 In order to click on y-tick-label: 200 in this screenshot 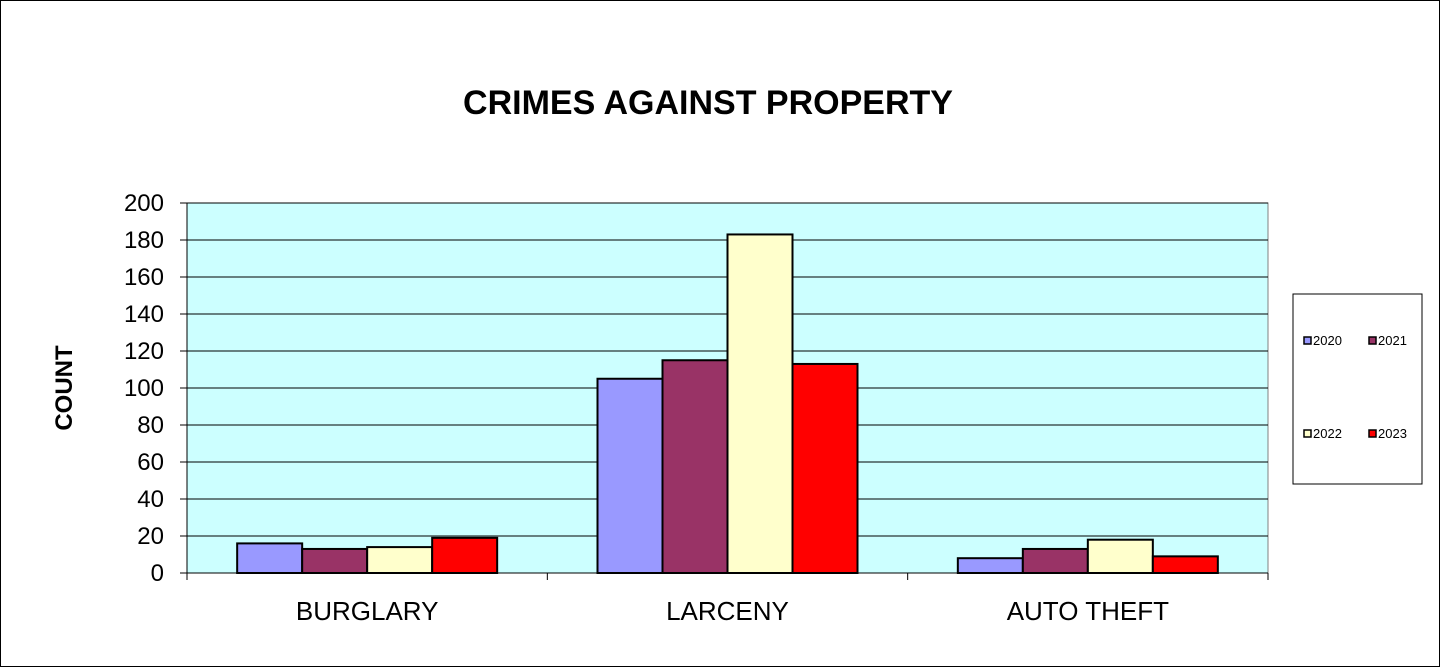, I will do `click(144, 203)`.